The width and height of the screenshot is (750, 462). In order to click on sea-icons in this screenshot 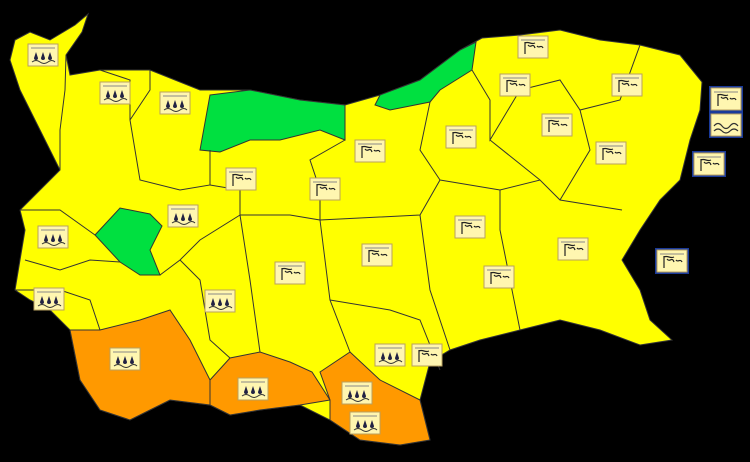, I will do `click(699, 180)`.